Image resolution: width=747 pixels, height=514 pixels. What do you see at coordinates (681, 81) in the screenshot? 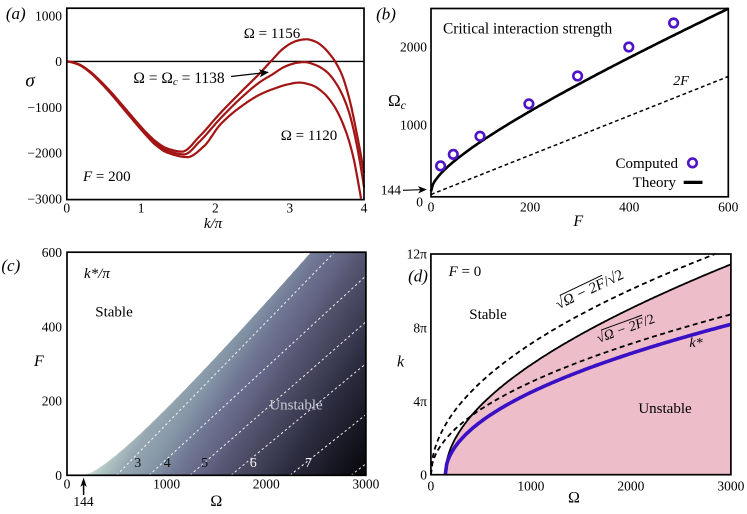
I see `svg-text: 2F` at bounding box center [681, 81].